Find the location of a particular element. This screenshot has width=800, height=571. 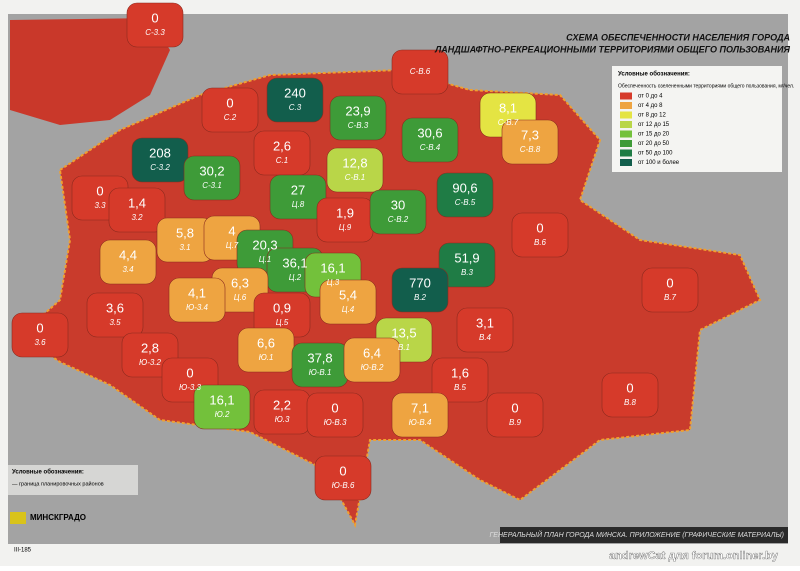

legend-title: Условные обозначения: is located at coordinates (654, 74).